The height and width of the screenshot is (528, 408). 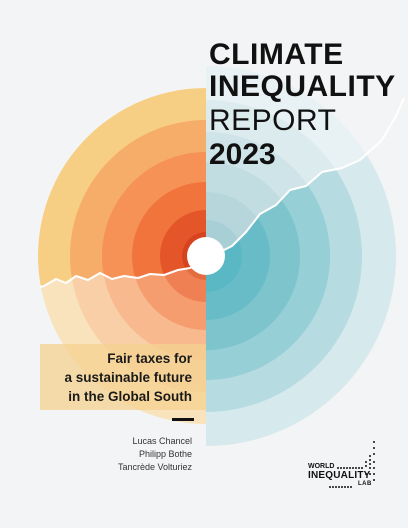 I want to click on subtitle-line-1: Fair taxes for, so click(x=149, y=358).